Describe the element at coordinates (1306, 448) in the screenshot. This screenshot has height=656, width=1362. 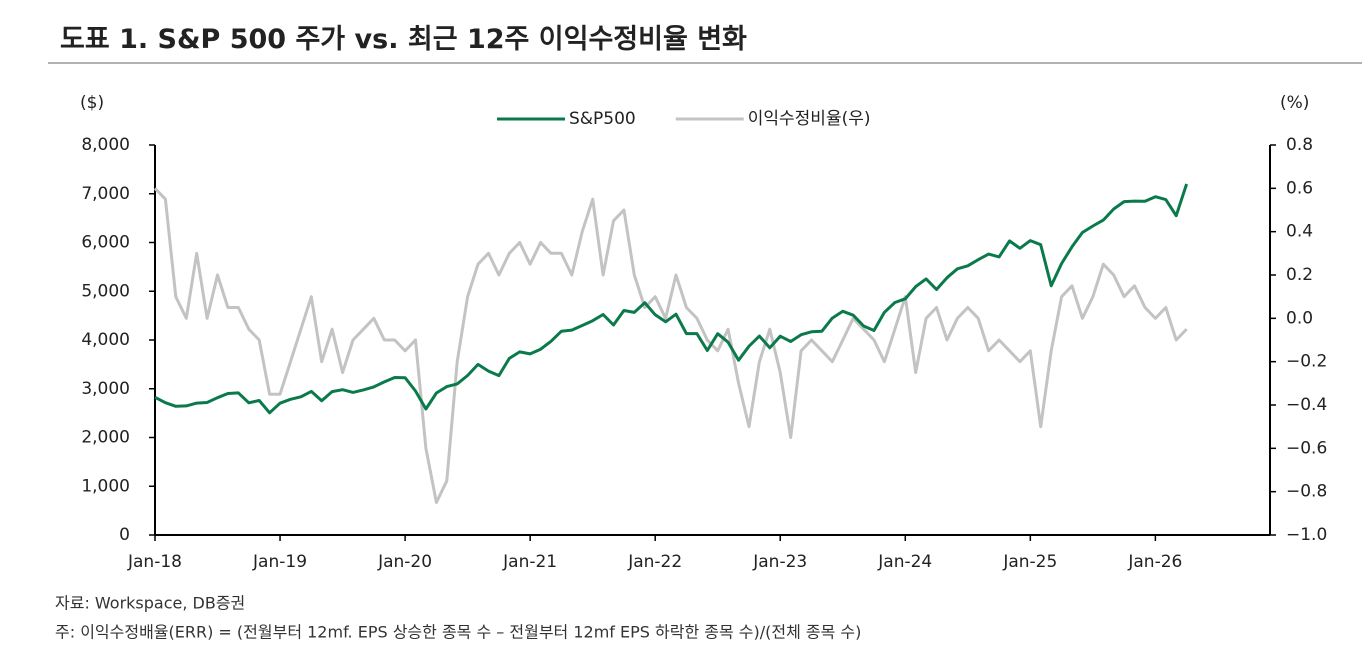
I see `y2-tick-label: −0.6` at that location.